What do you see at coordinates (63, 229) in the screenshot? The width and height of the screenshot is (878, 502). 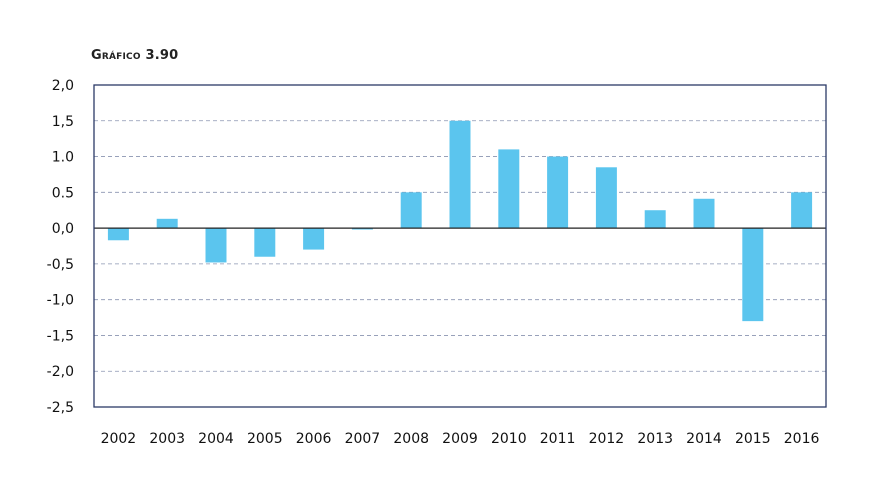 I see `y-tick-label: 0,0` at bounding box center [63, 229].